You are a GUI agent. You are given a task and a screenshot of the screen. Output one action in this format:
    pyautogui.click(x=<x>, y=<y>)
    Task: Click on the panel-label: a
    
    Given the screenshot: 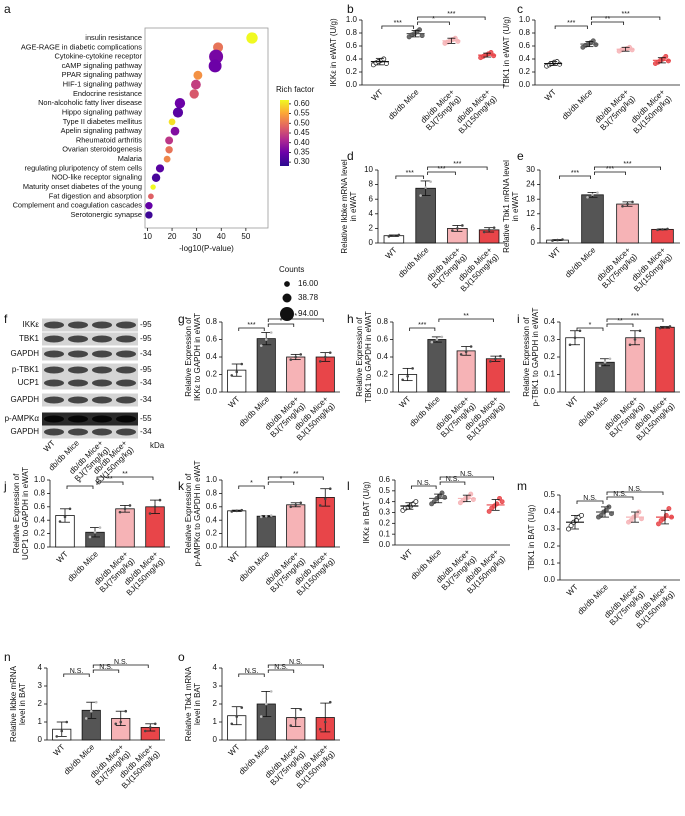 What is the action you would take?
    pyautogui.click(x=7, y=9)
    